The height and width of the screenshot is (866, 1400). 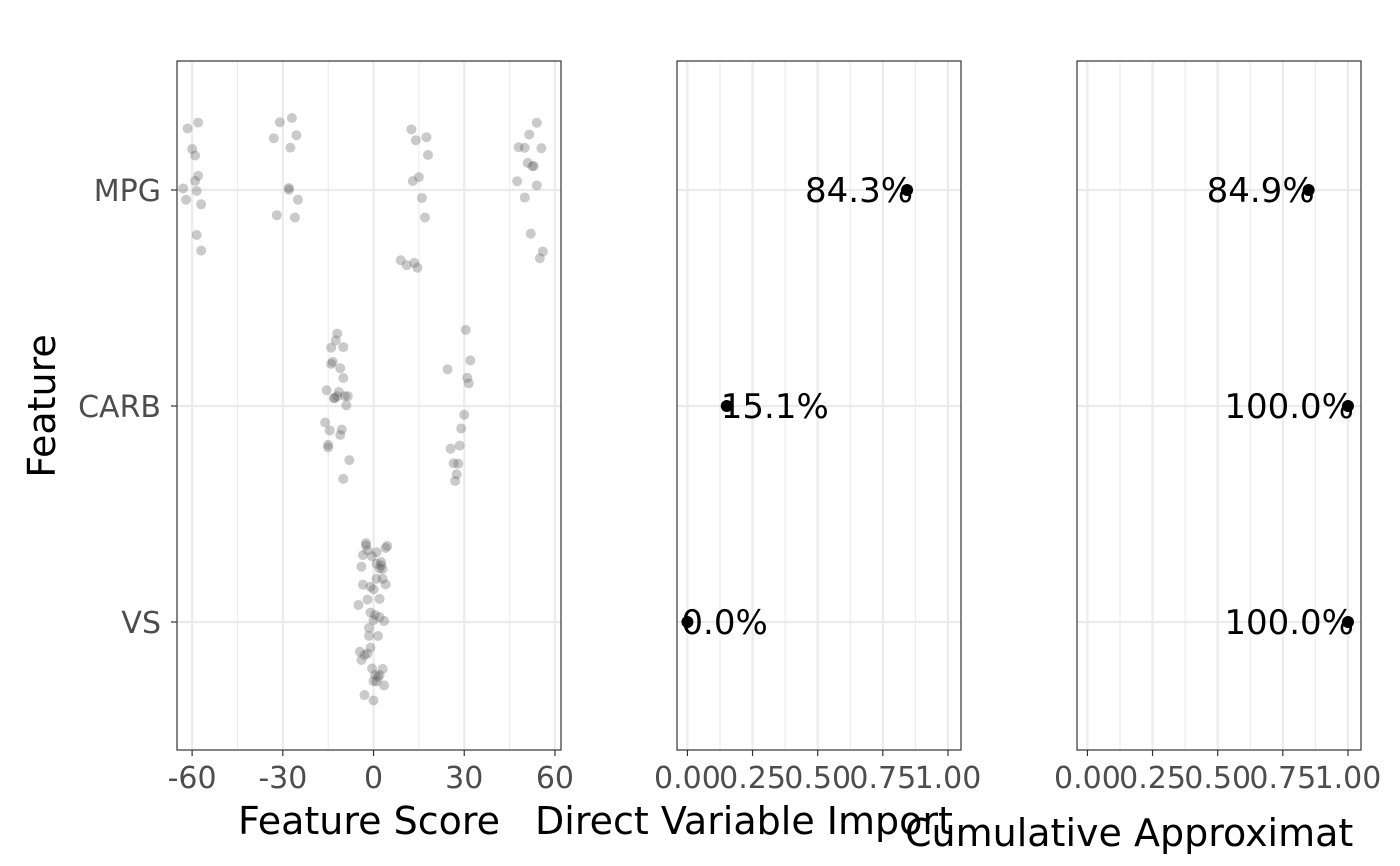 I want to click on x-tick-label: 0, so click(x=373, y=778).